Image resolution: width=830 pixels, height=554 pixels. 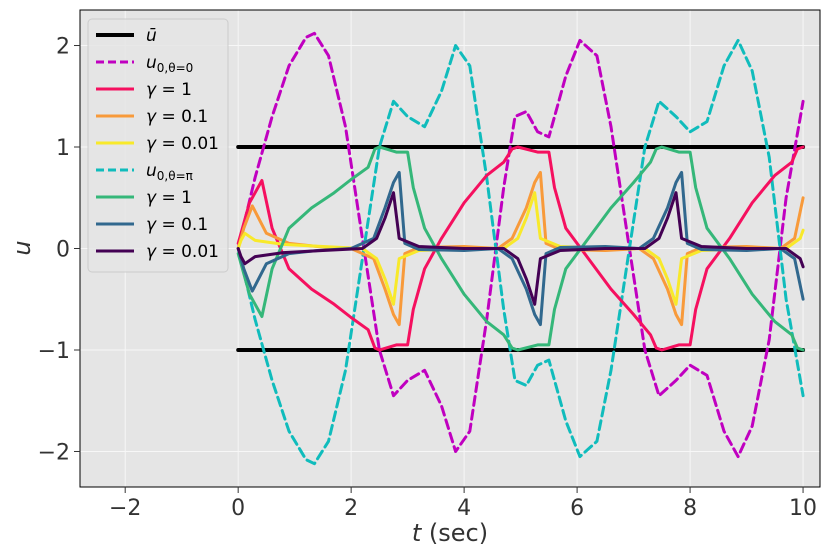 I want to click on x-tick-label: 4, so click(x=464, y=508).